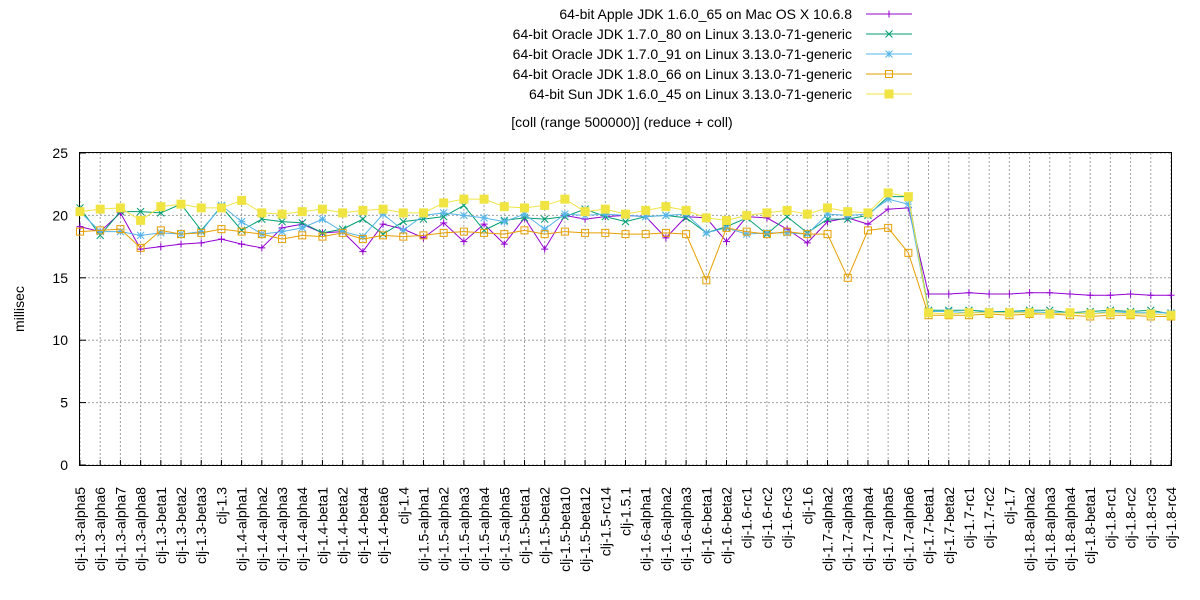  Describe the element at coordinates (100, 529) in the screenshot. I see `x-tick-label: clj-1.3-alpha6` at that location.